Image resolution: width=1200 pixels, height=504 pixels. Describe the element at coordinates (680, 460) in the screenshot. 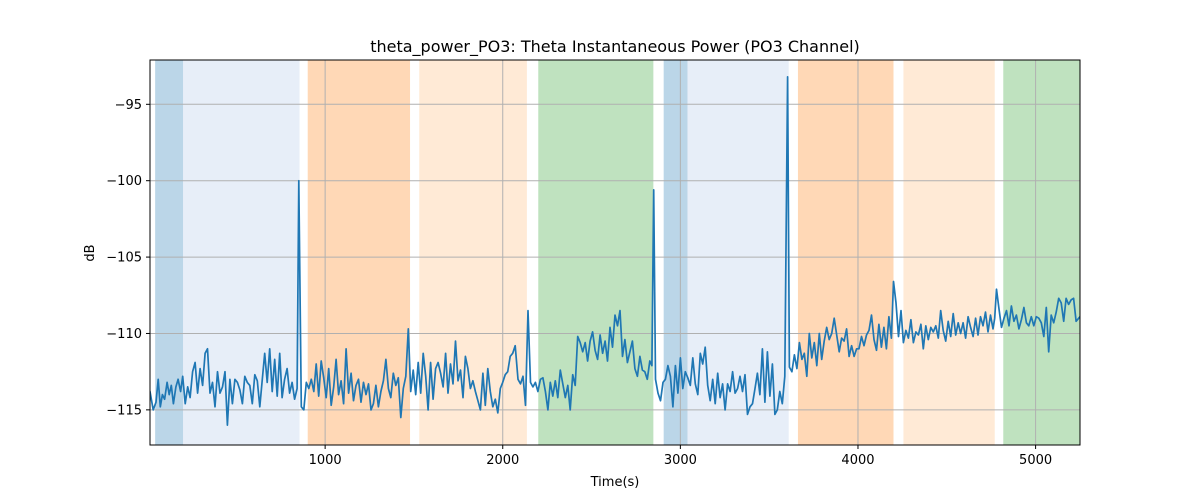

I see `x-tick-label: 3000` at that location.